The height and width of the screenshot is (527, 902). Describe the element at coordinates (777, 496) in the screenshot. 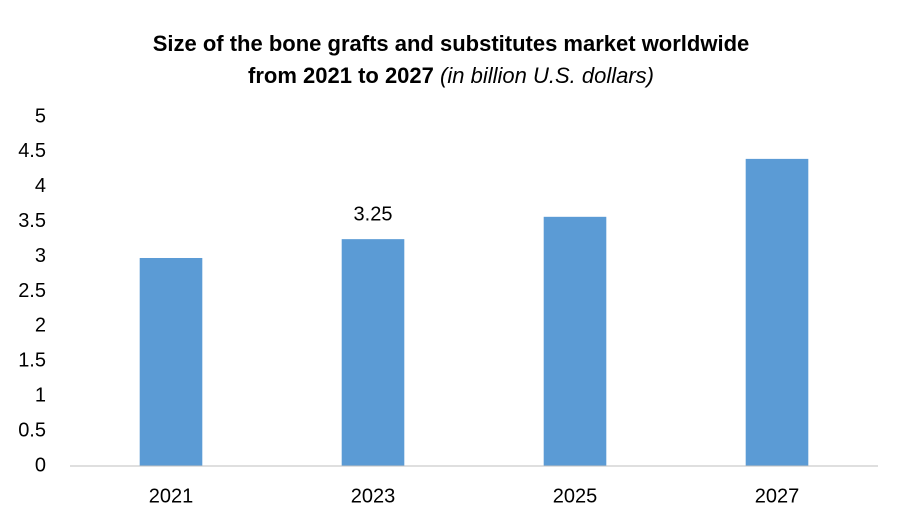

I see `x-tick-label: 2027` at that location.